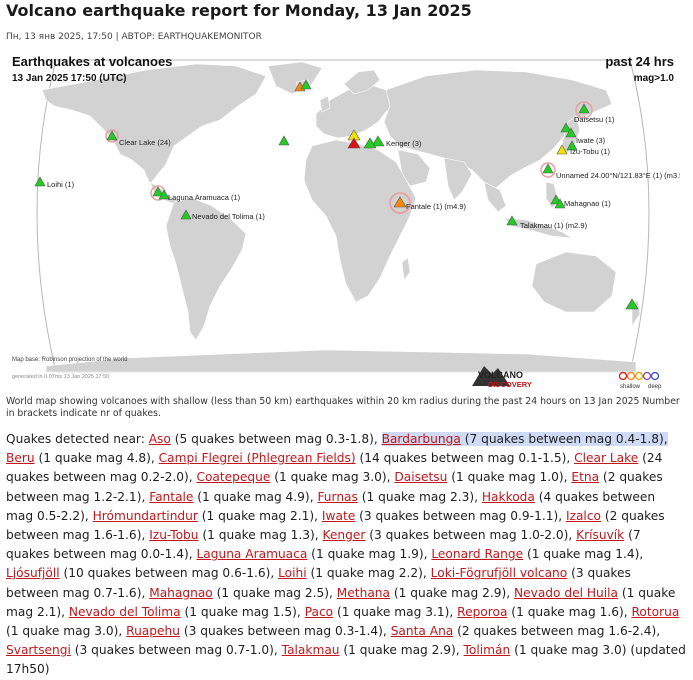 The height and width of the screenshot is (680, 693). Describe the element at coordinates (491, 376) in the screenshot. I see `logo-mountain-icon` at that location.